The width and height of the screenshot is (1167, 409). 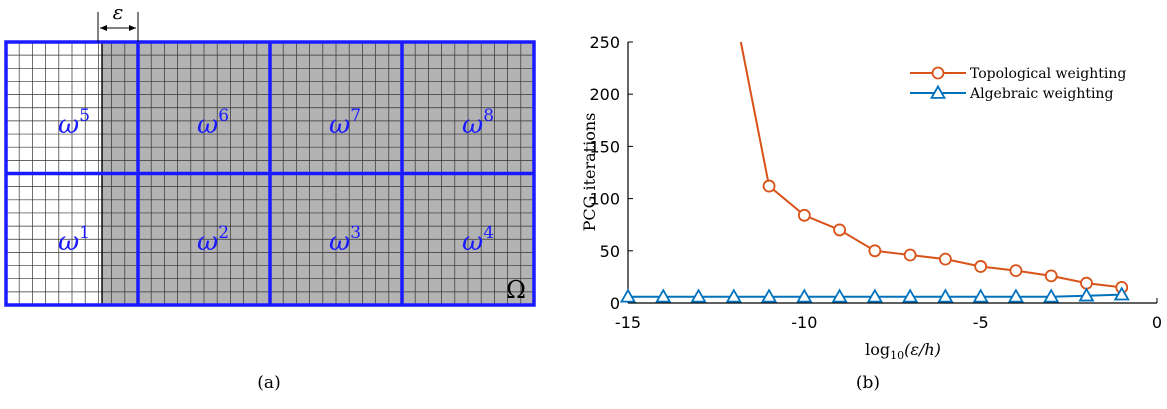 What do you see at coordinates (615, 303) in the screenshot?
I see `y-tick-label: 0` at bounding box center [615, 303].